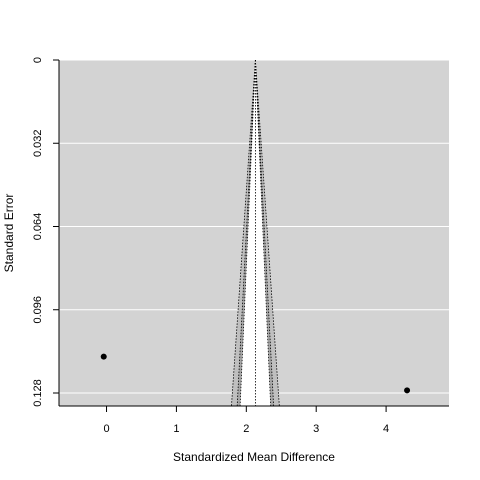 The image size is (480, 480). What do you see at coordinates (246, 429) in the screenshot?
I see `x-tick-label: 2` at bounding box center [246, 429].